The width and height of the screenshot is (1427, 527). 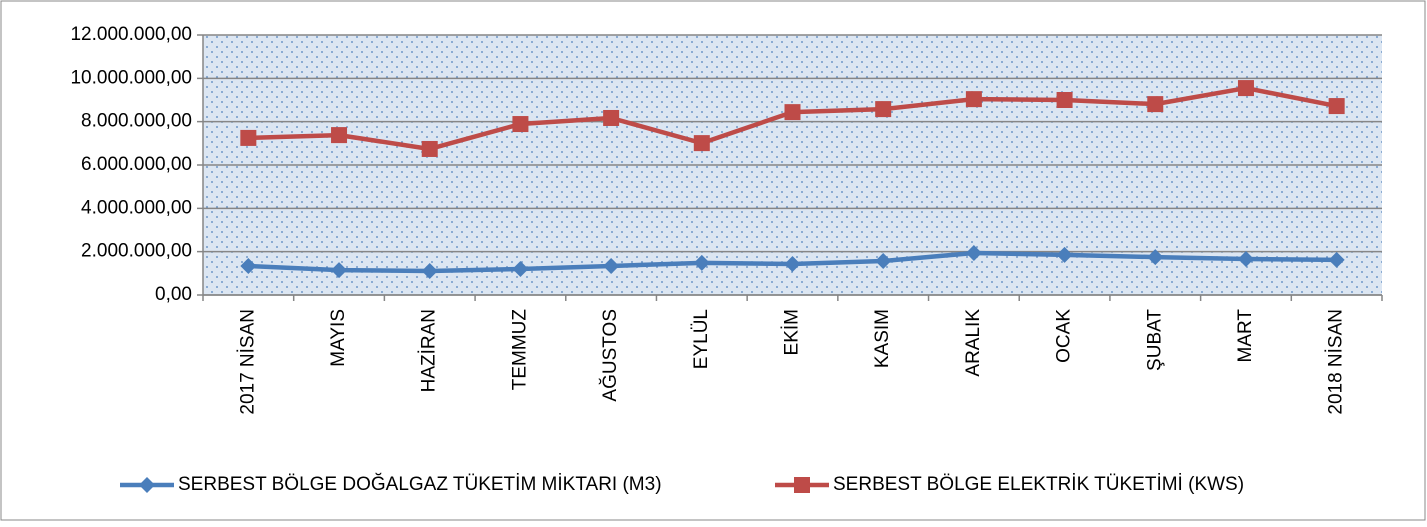 I want to click on x-tick-label: 2017 NİSAN, so click(x=247, y=362).